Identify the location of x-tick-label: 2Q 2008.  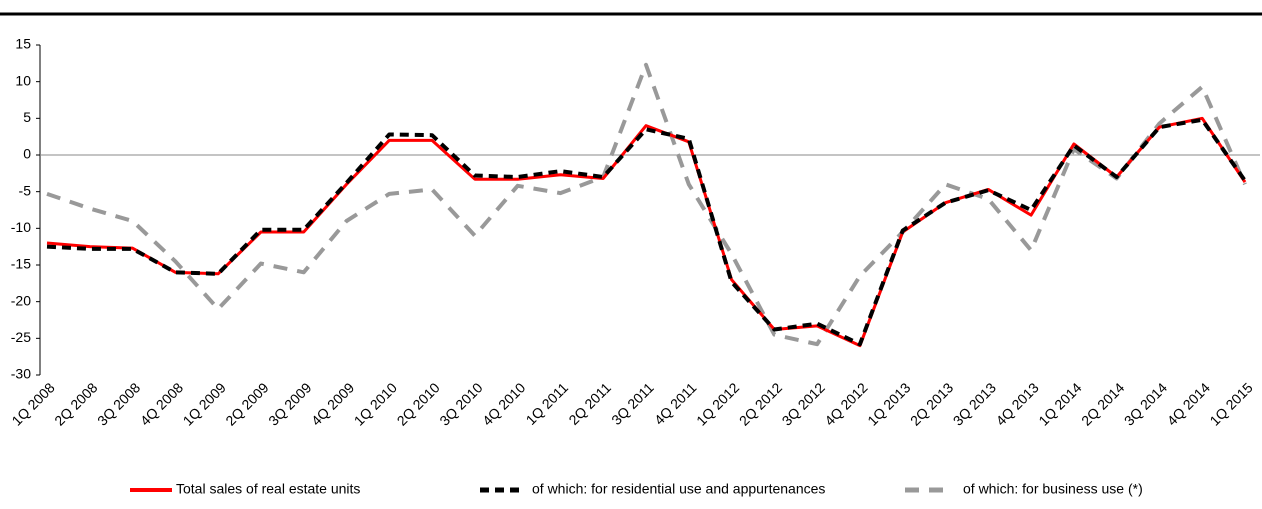
(75, 403).